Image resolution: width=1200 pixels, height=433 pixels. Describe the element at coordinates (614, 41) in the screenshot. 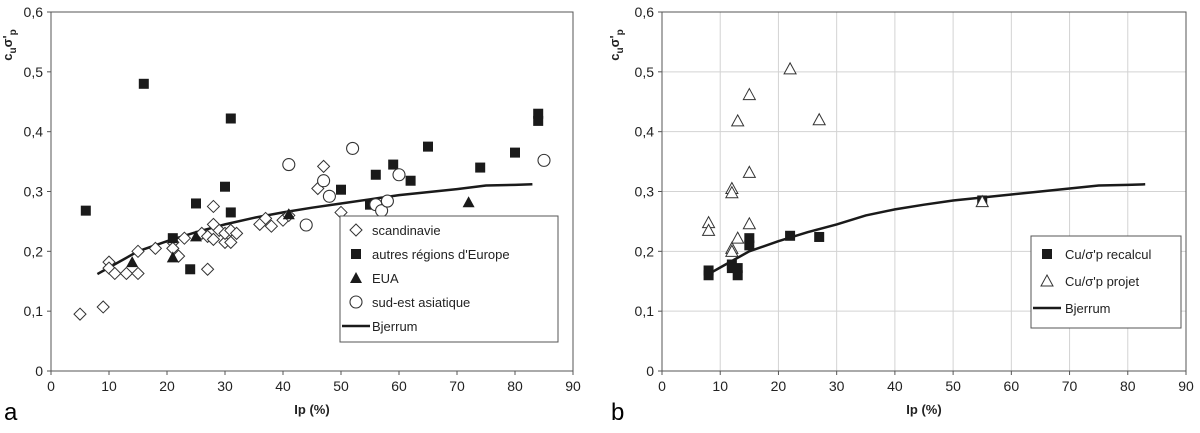

I see `y-axis-label-part: σ'` at that location.